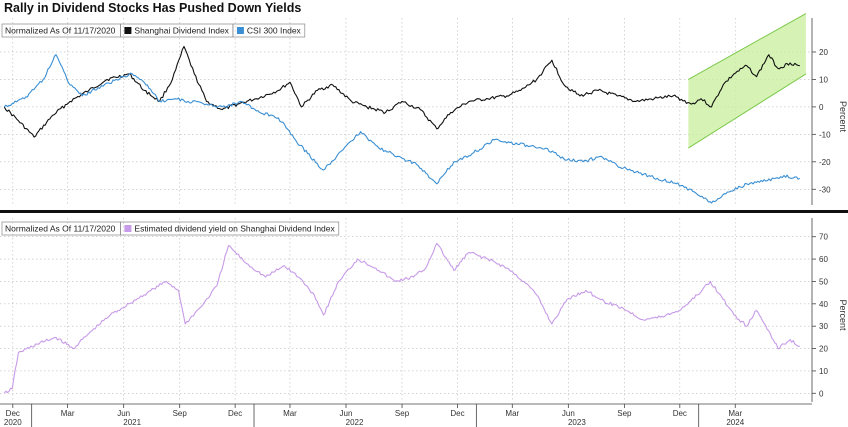  What do you see at coordinates (823, 326) in the screenshot?
I see `y-tick-label: 30` at bounding box center [823, 326].